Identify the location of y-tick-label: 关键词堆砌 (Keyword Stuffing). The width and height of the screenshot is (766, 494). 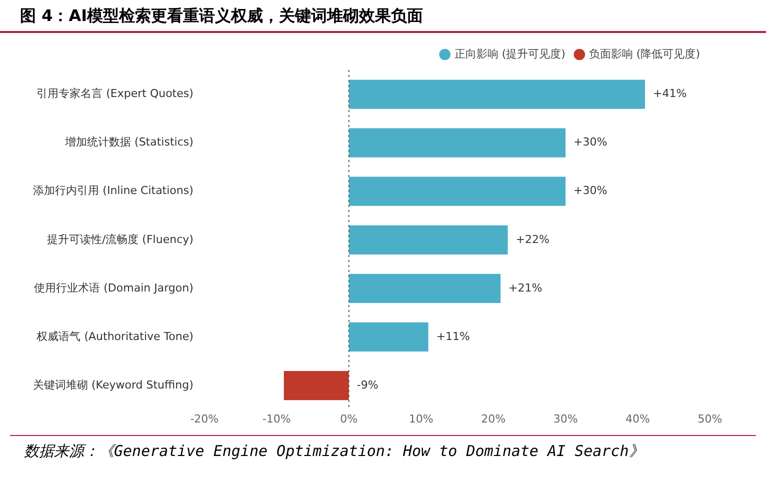
(113, 385).